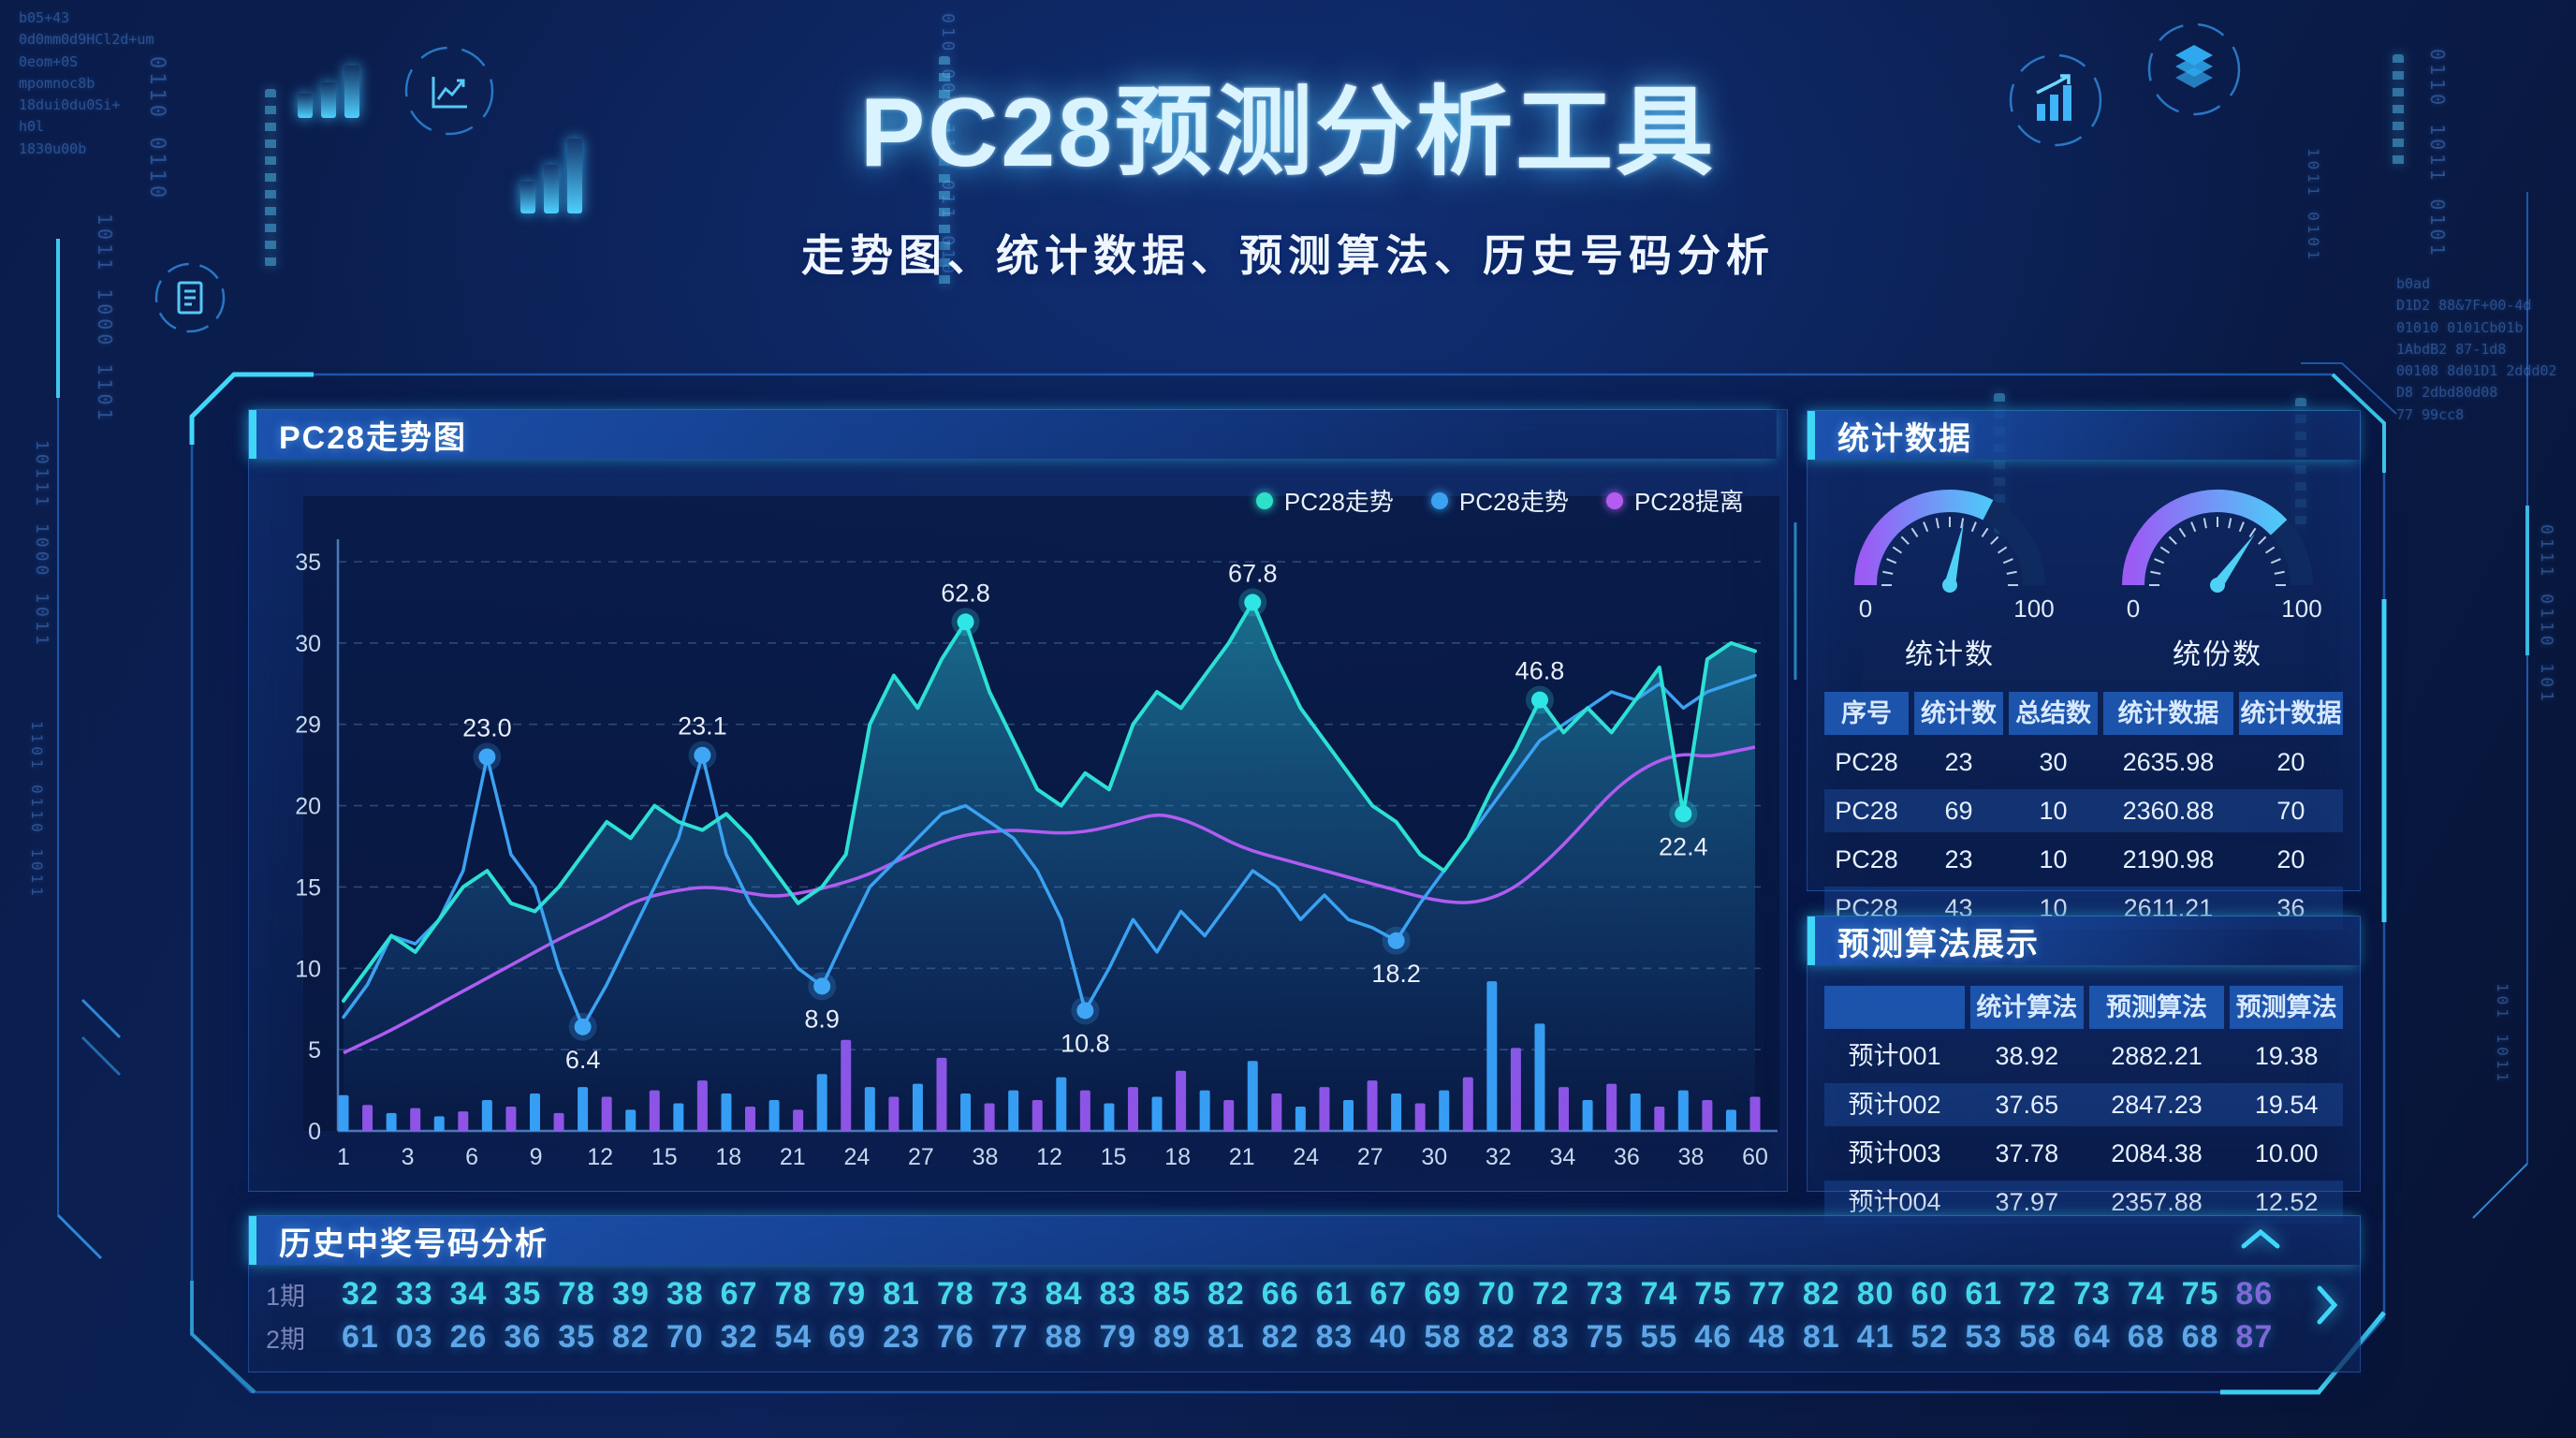  Describe the element at coordinates (487, 727) in the screenshot. I see `data-point-label: 23.0` at that location.